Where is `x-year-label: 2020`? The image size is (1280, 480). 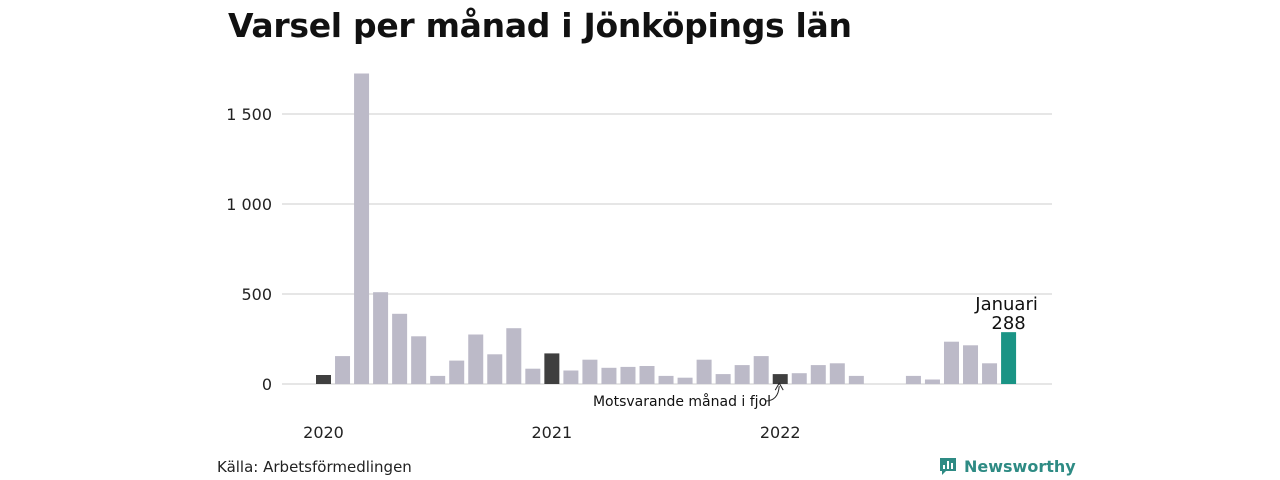
x-year-label: 2020 is located at coordinates (323, 432).